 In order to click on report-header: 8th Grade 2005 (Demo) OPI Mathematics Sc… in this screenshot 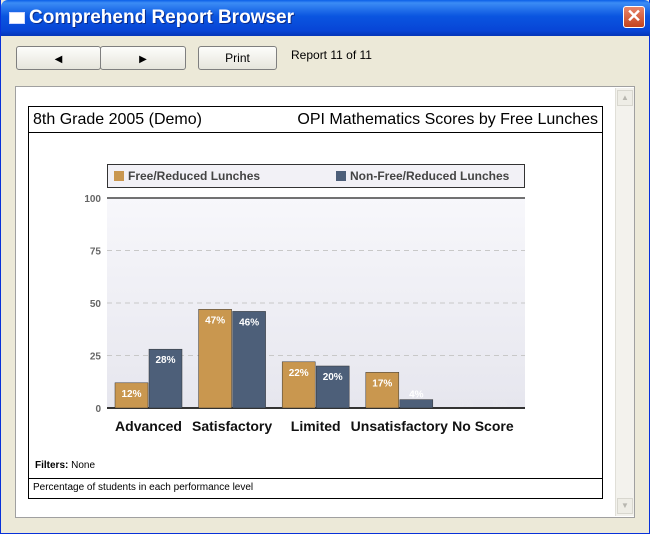, I will do `click(315, 120)`.